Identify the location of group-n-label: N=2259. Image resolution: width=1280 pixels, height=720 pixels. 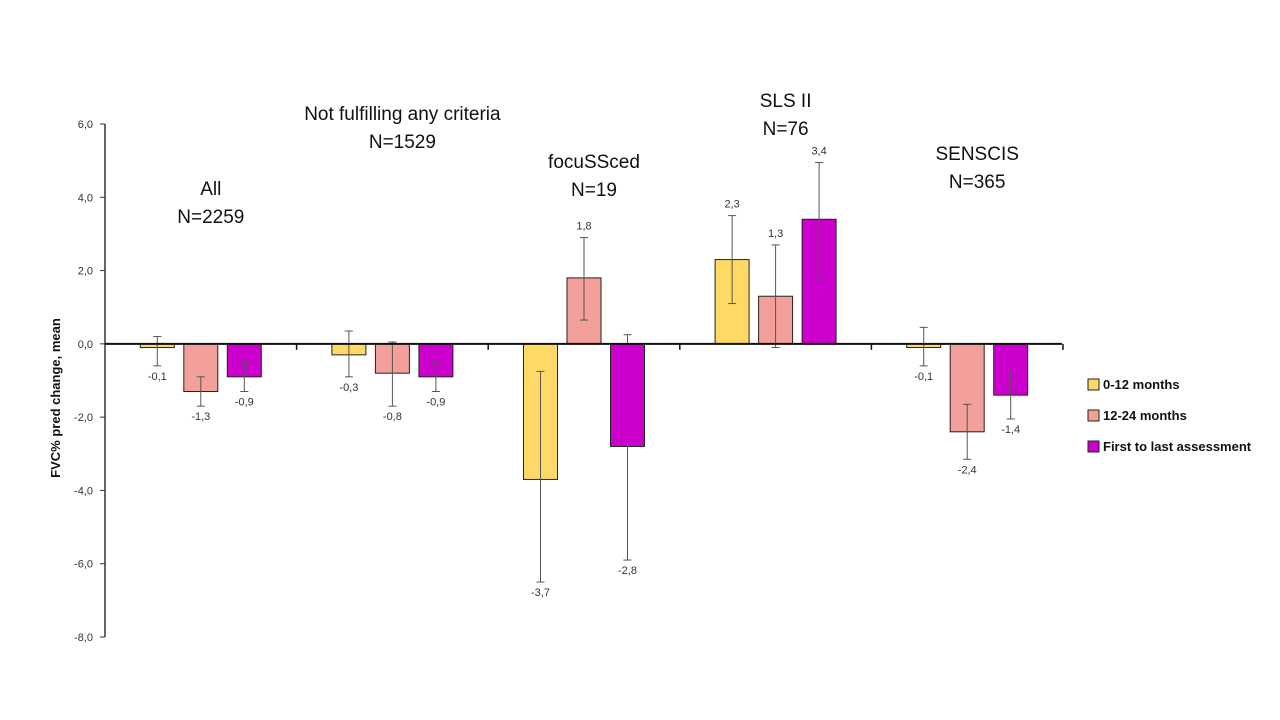
(210, 217).